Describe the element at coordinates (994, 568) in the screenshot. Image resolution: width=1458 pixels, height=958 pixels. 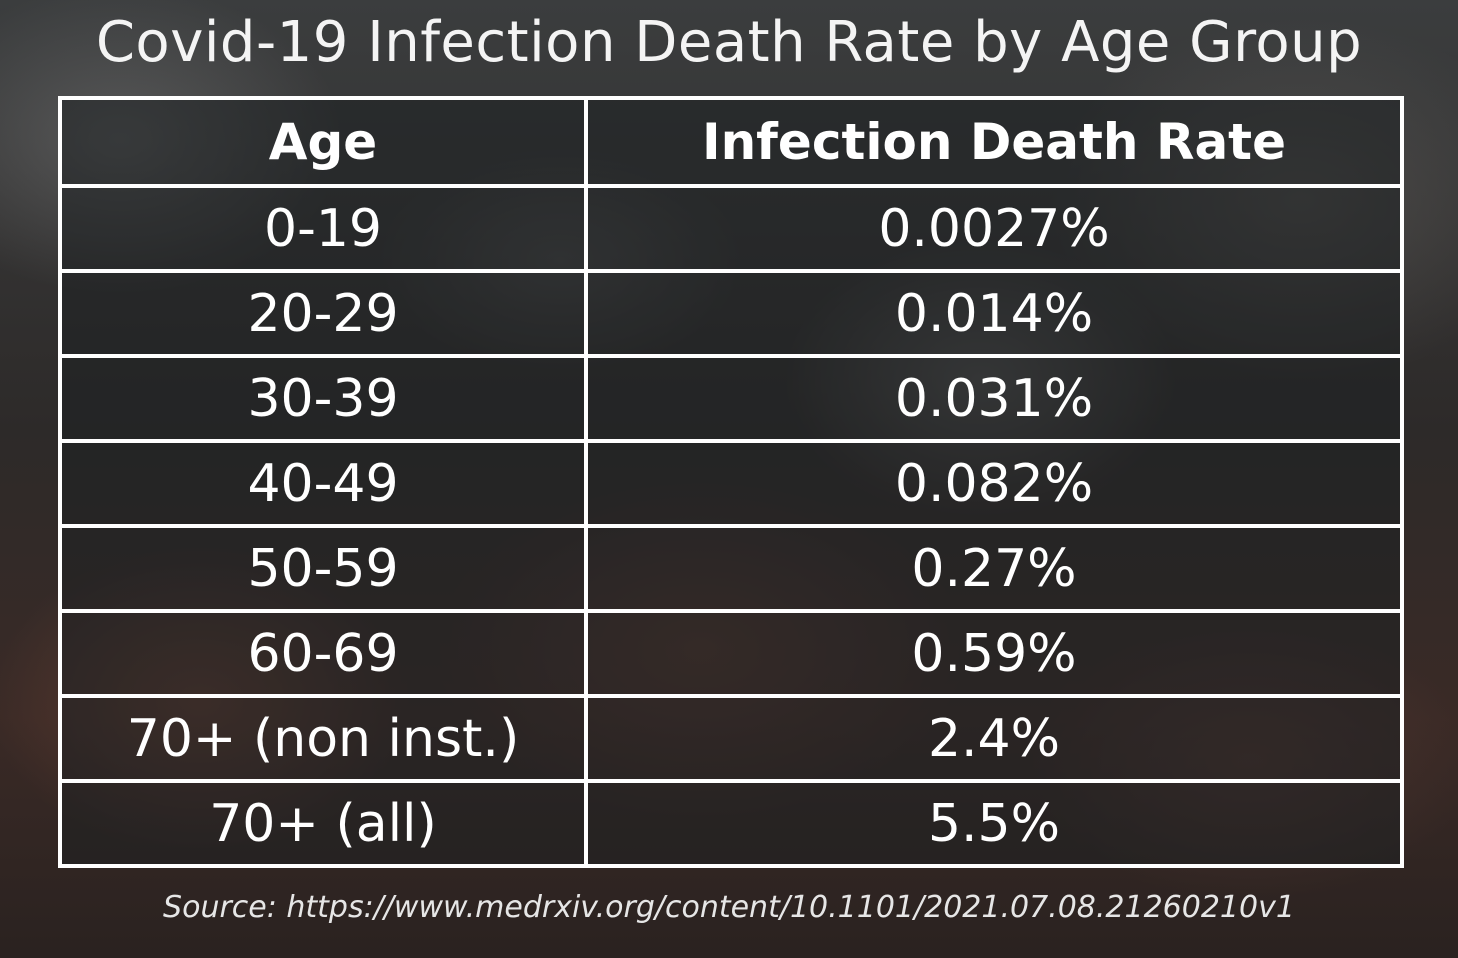
I see `rate-cell: 0.27%` at that location.